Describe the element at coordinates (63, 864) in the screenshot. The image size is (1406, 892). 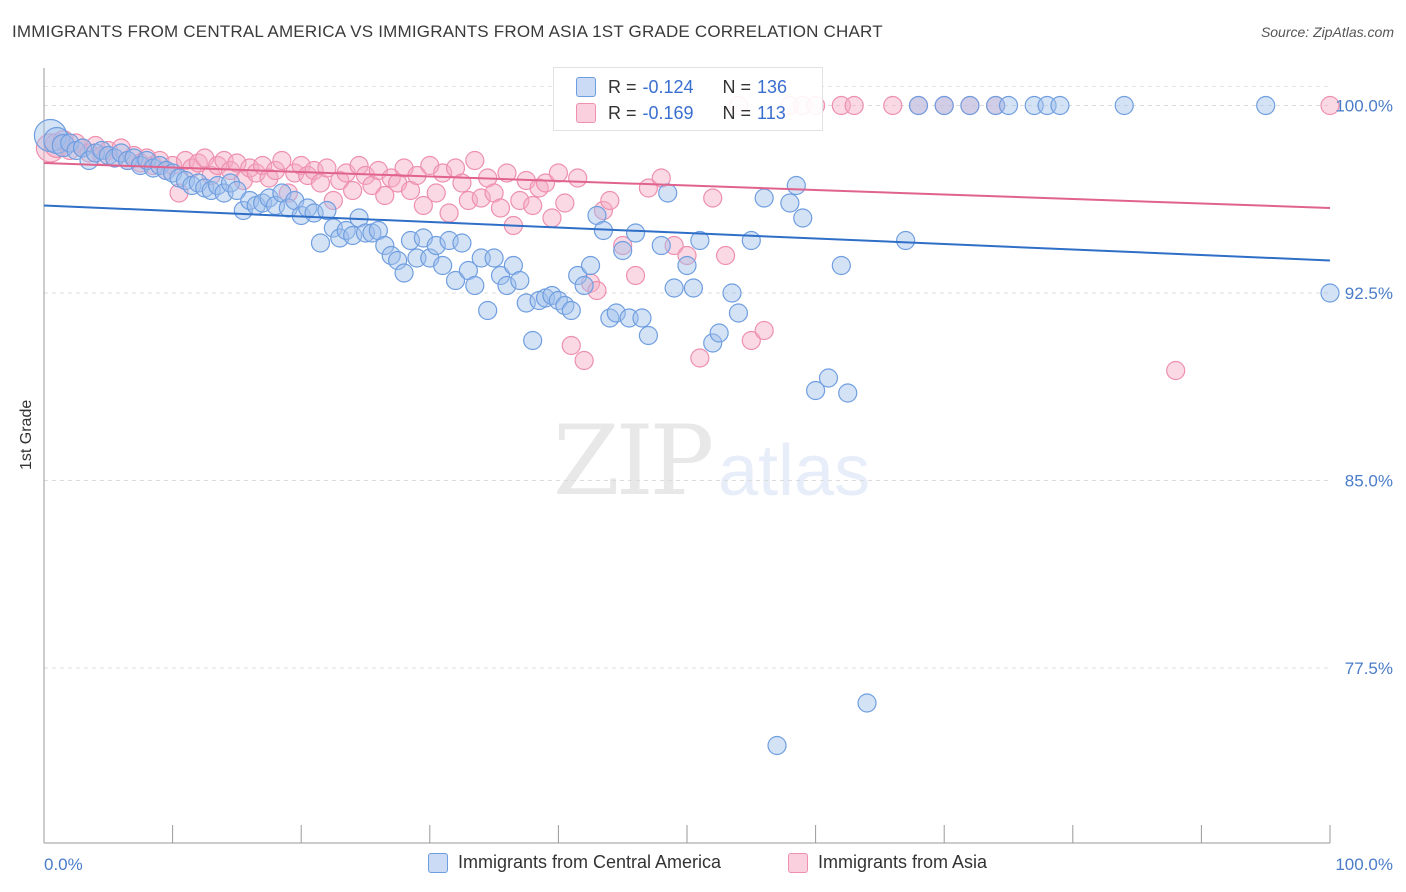
I see `x-tick-label-min: 0.0%` at that location.